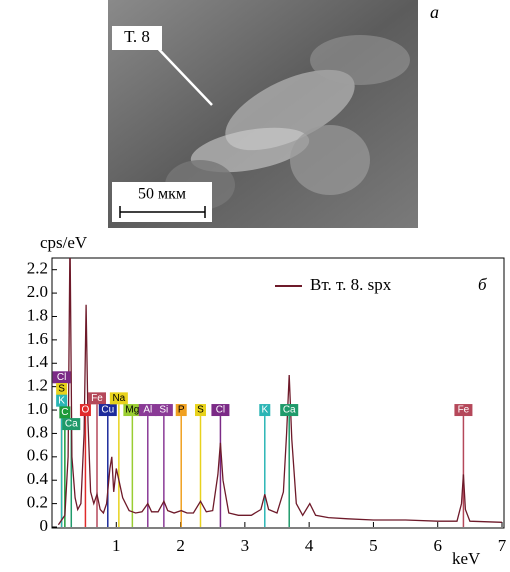  Describe the element at coordinates (116, 545) in the screenshot. I see `x-tick-label: 1` at that location.